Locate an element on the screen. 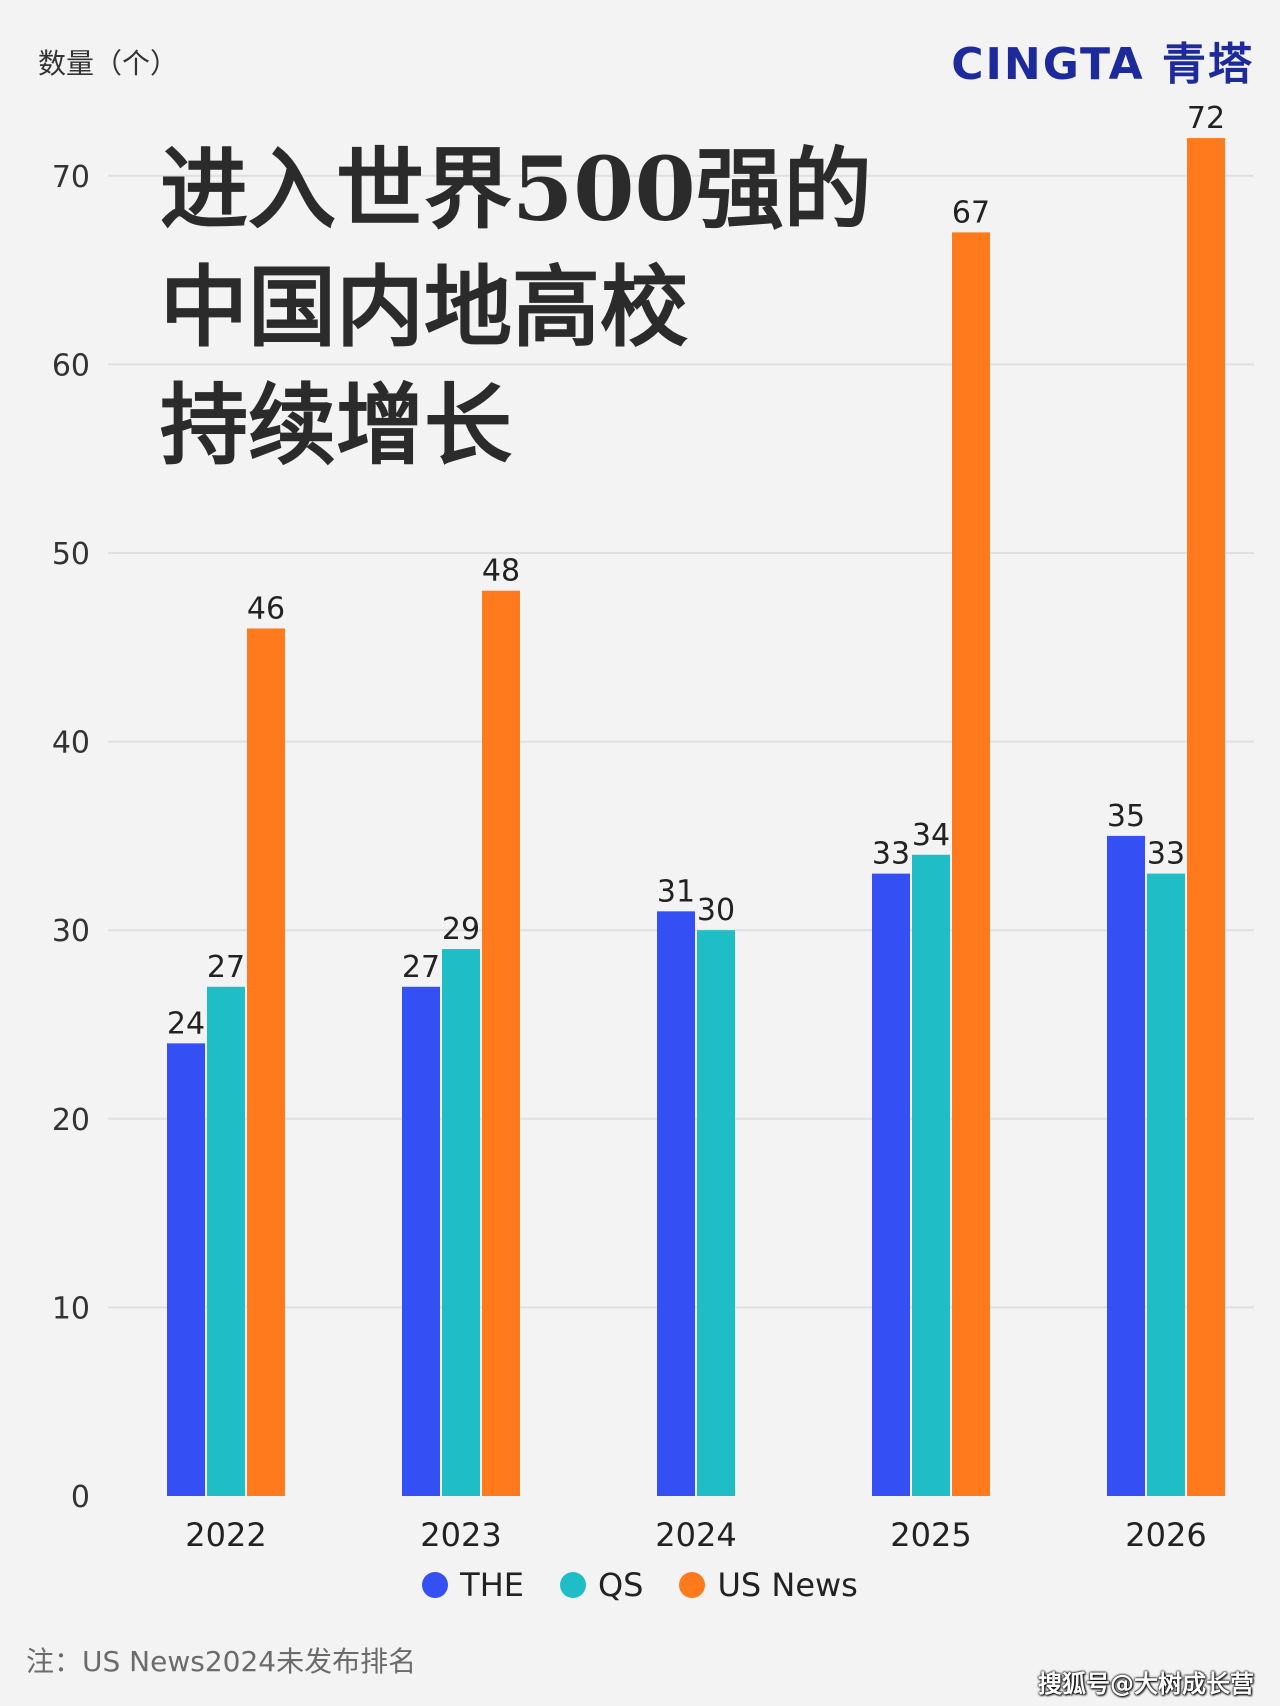  data-label: 48 is located at coordinates (501, 571).